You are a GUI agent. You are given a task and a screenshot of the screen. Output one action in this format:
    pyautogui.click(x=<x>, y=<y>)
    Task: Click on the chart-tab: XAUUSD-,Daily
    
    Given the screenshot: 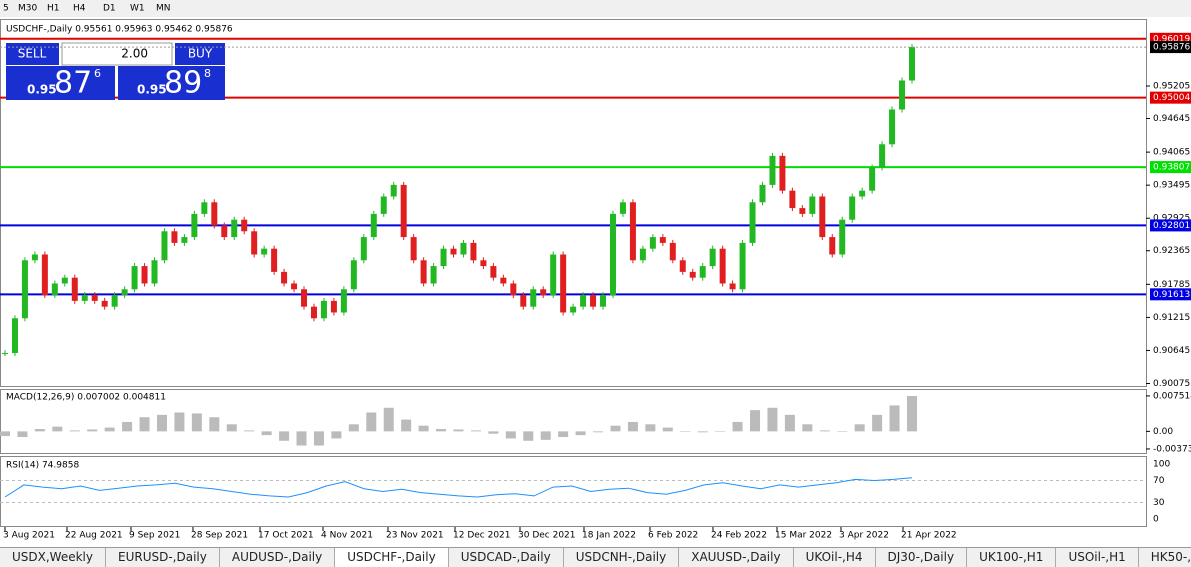 What is the action you would take?
    pyautogui.click(x=736, y=557)
    